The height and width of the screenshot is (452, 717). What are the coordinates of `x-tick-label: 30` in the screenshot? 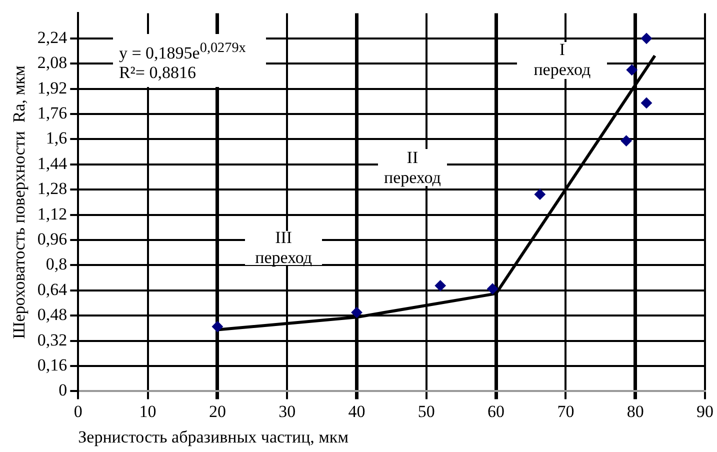 It's located at (287, 411).